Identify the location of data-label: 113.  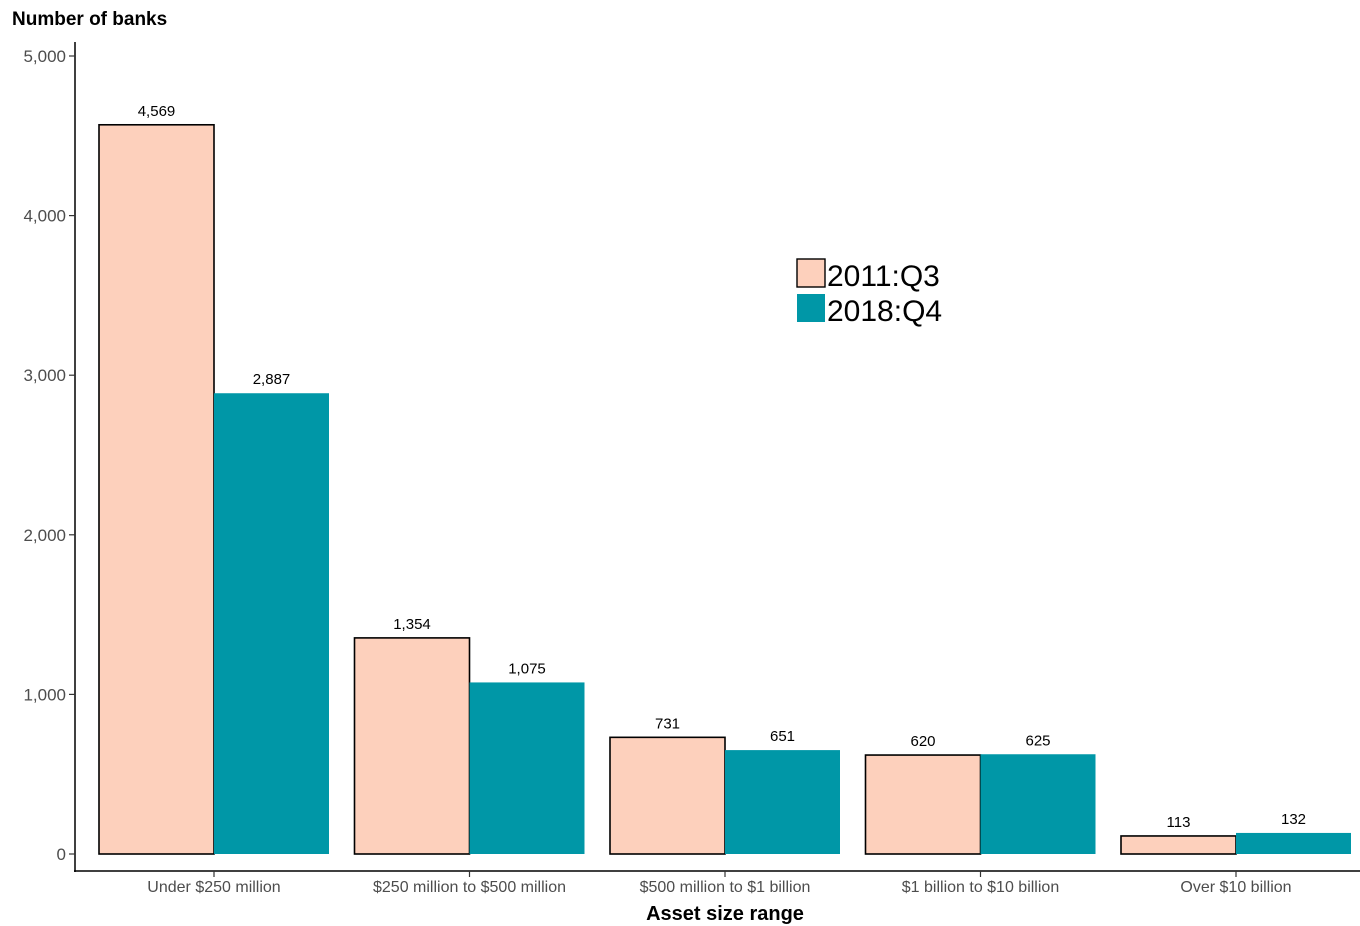
(1179, 822).